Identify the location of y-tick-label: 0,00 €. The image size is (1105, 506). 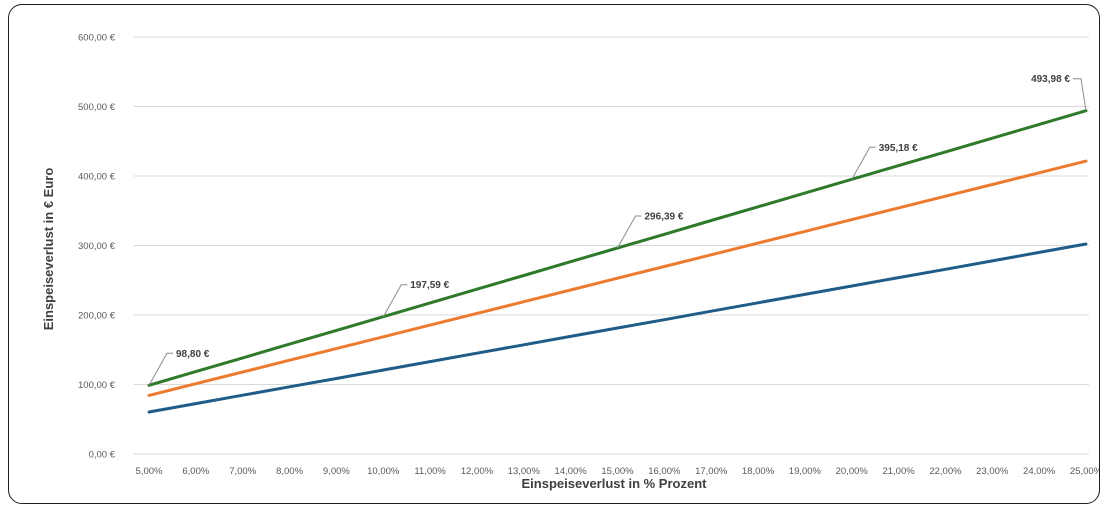
(102, 455).